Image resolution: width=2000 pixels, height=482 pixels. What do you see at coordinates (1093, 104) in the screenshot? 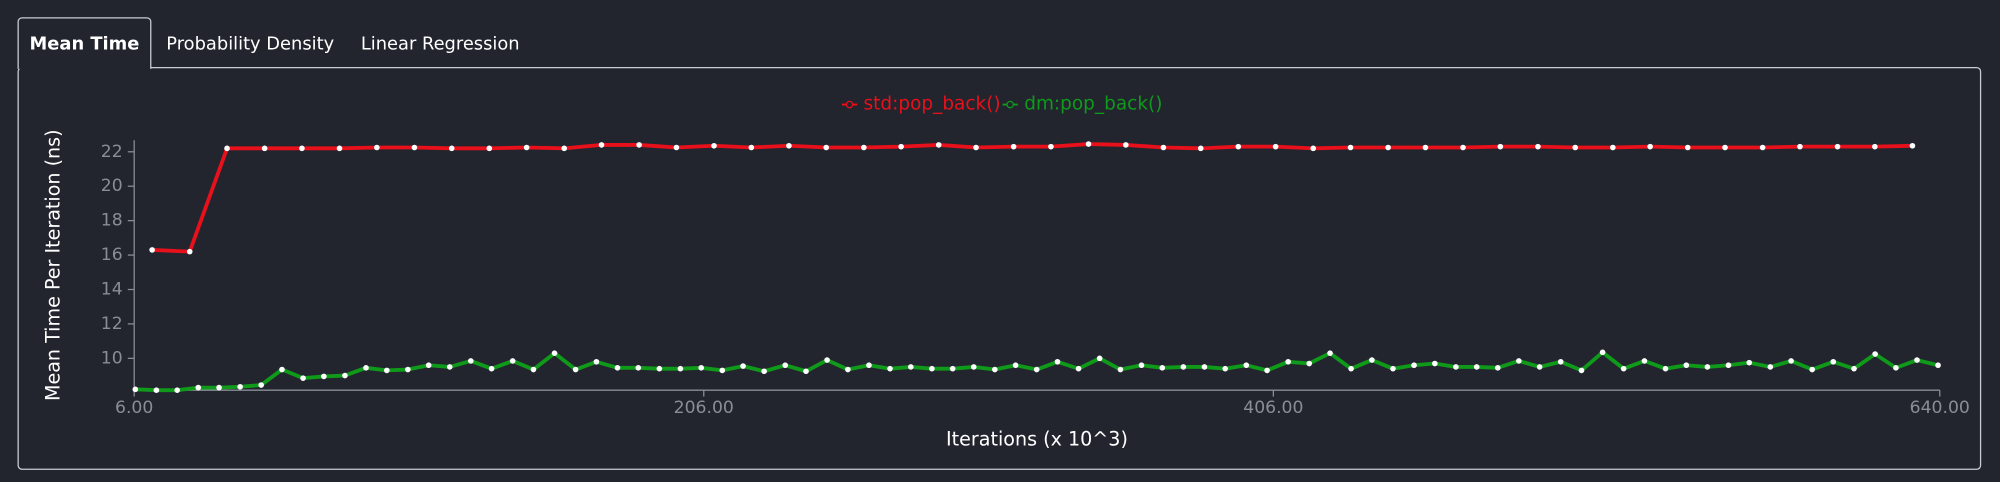
I see `legend-label: dm:pop_back()` at bounding box center [1093, 104].